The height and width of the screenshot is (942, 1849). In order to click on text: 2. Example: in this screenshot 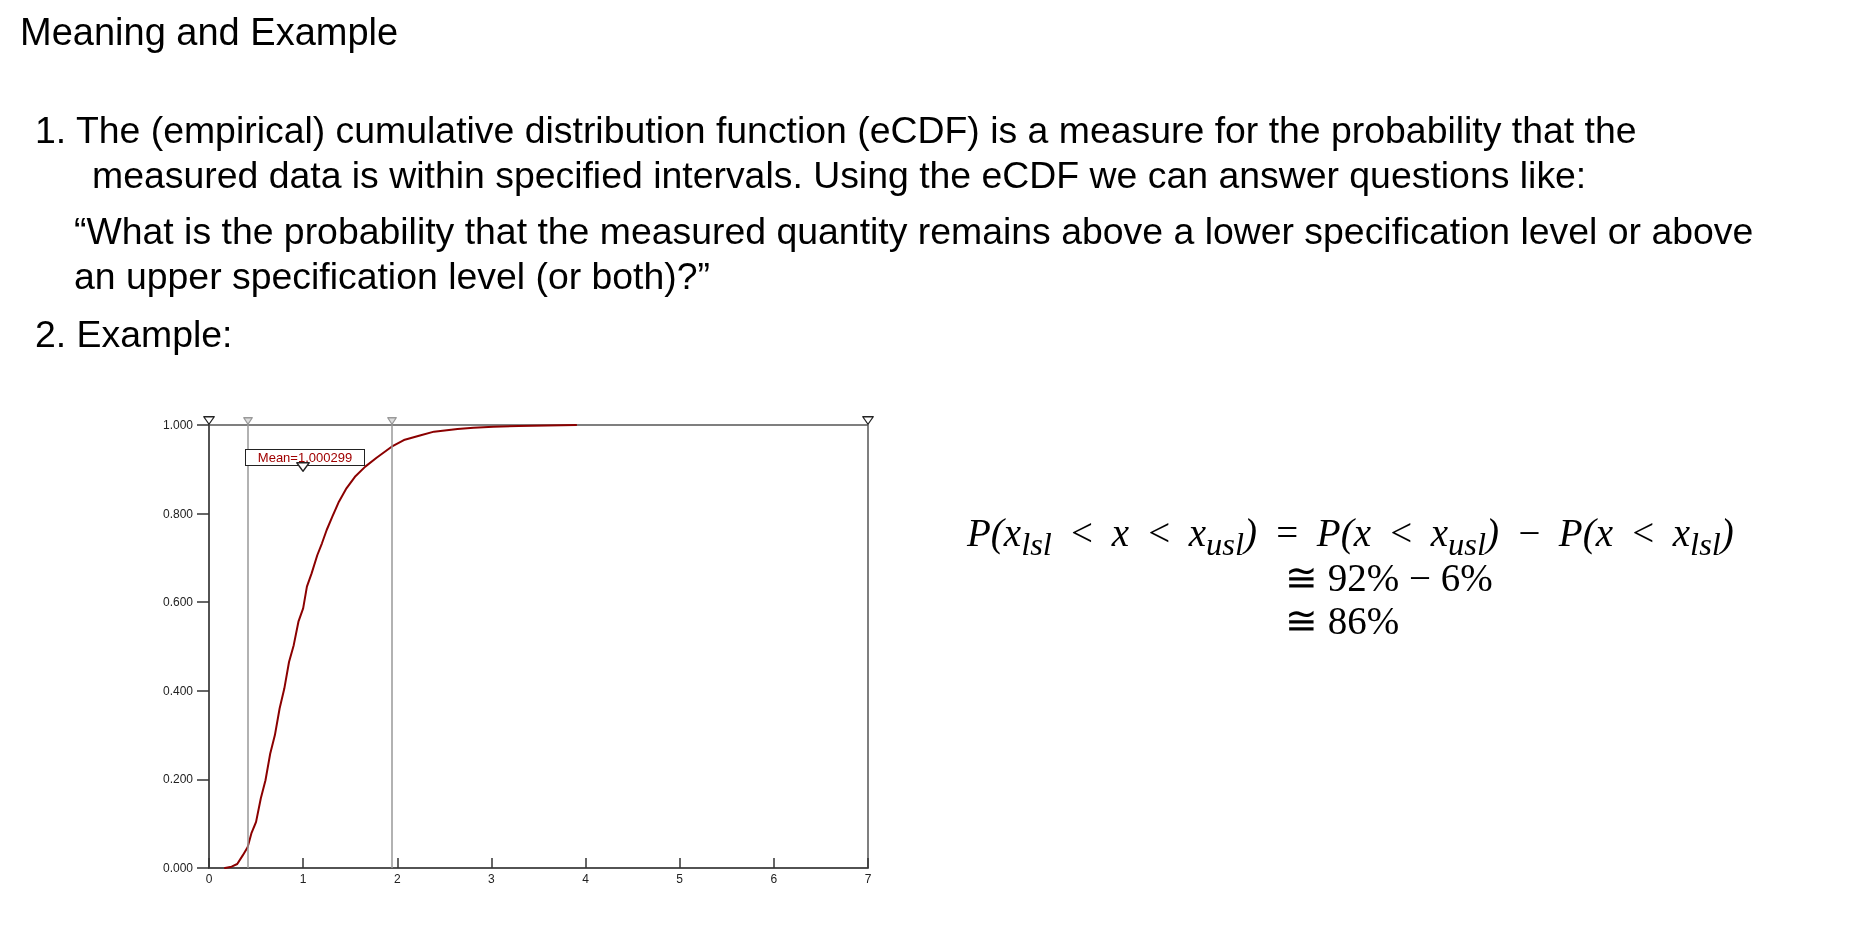, I will do `click(134, 334)`.